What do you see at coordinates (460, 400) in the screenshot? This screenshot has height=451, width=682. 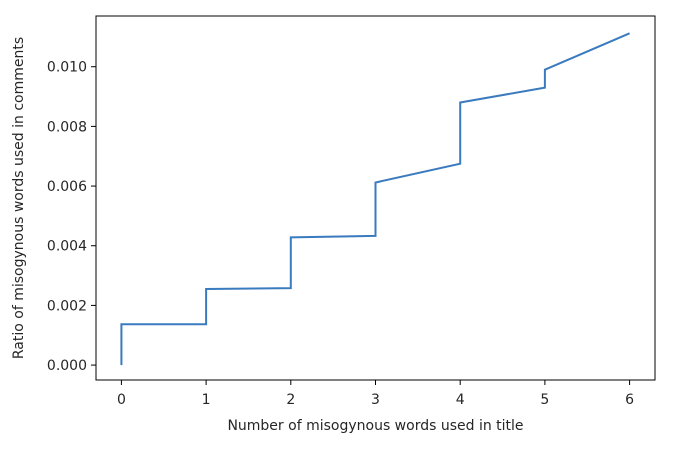 I see `x-tick-label: 4` at bounding box center [460, 400].